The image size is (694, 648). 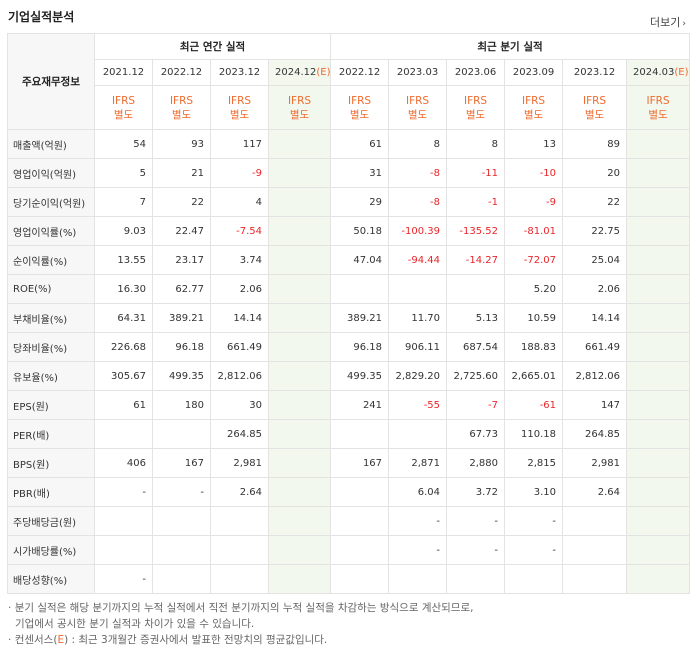 I want to click on cell-value: 3.72, so click(x=476, y=492).